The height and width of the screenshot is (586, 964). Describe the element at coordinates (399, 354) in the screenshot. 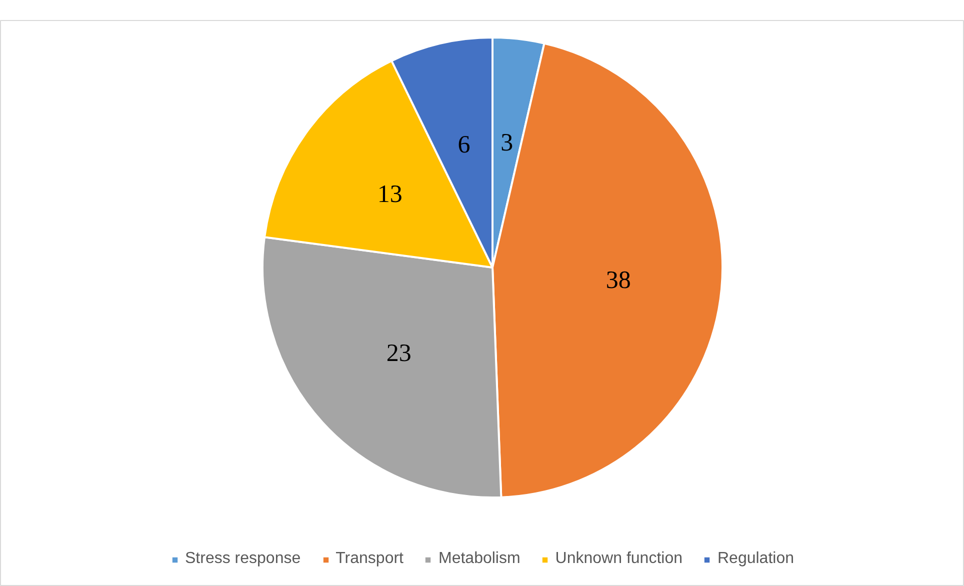

I see `data-label: 23` at that location.